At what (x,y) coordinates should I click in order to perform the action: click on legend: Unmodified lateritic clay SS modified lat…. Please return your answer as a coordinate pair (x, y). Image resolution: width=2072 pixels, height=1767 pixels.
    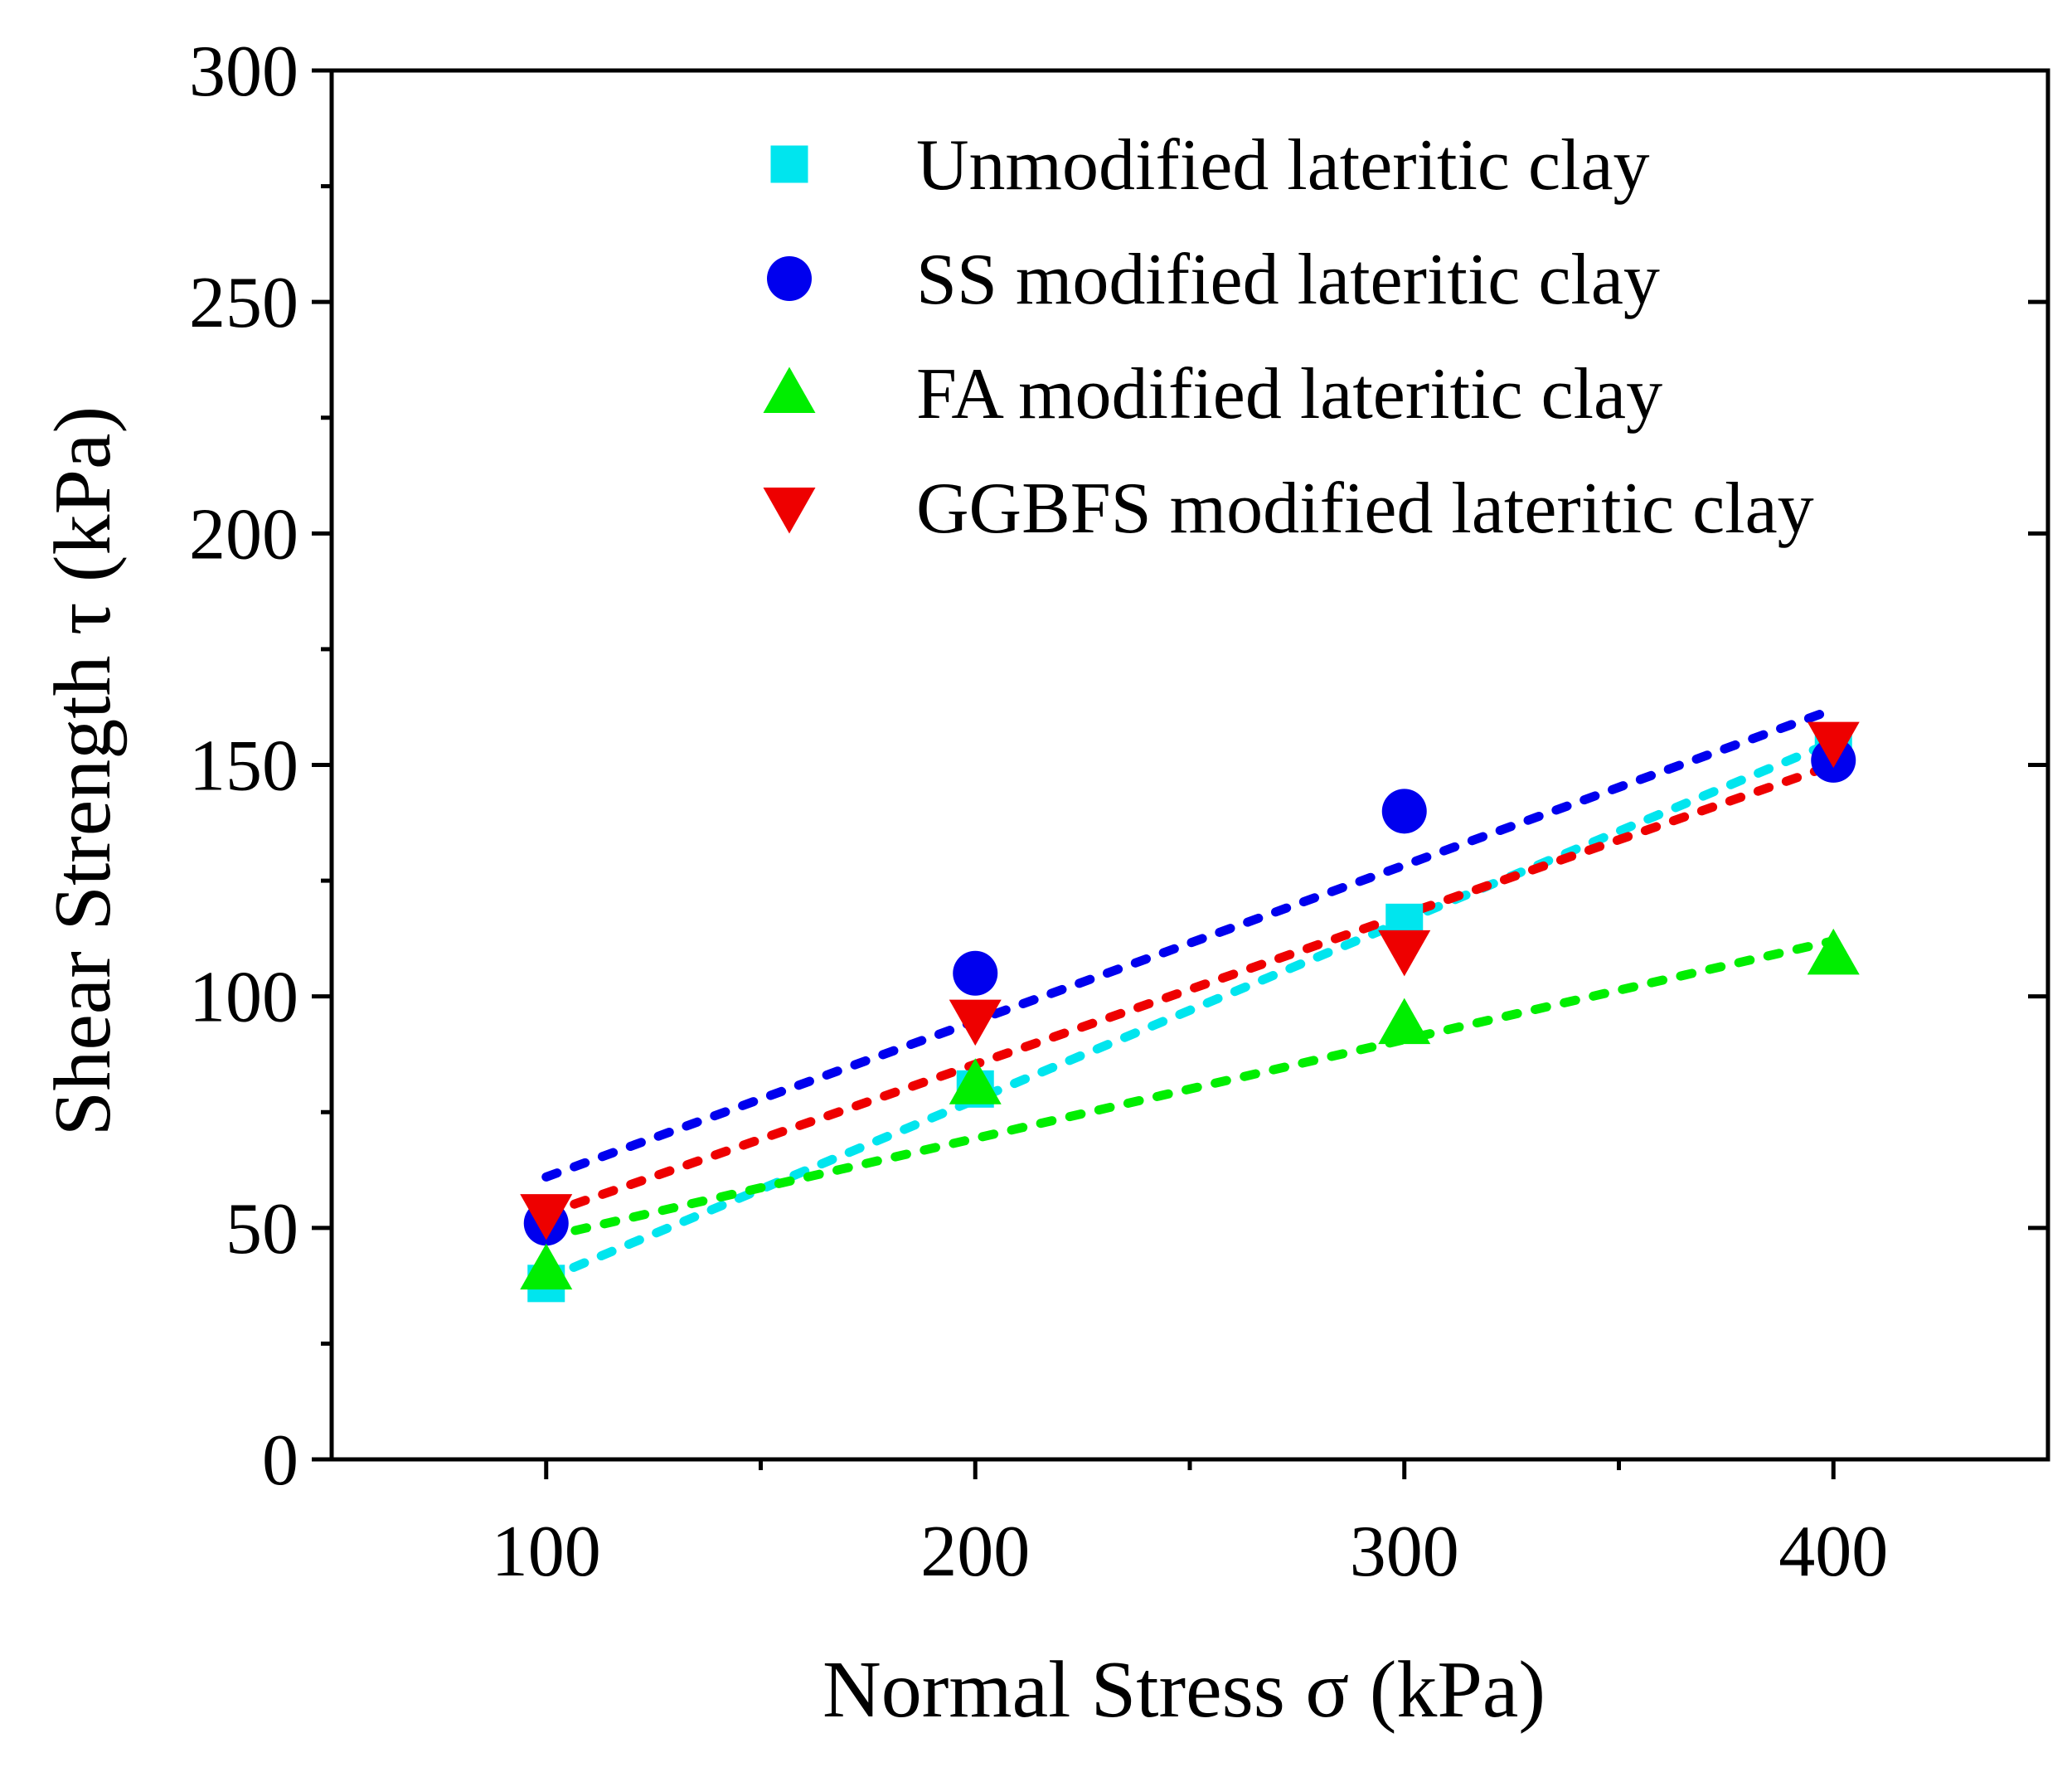
    Looking at the image, I should click on (1289, 337).